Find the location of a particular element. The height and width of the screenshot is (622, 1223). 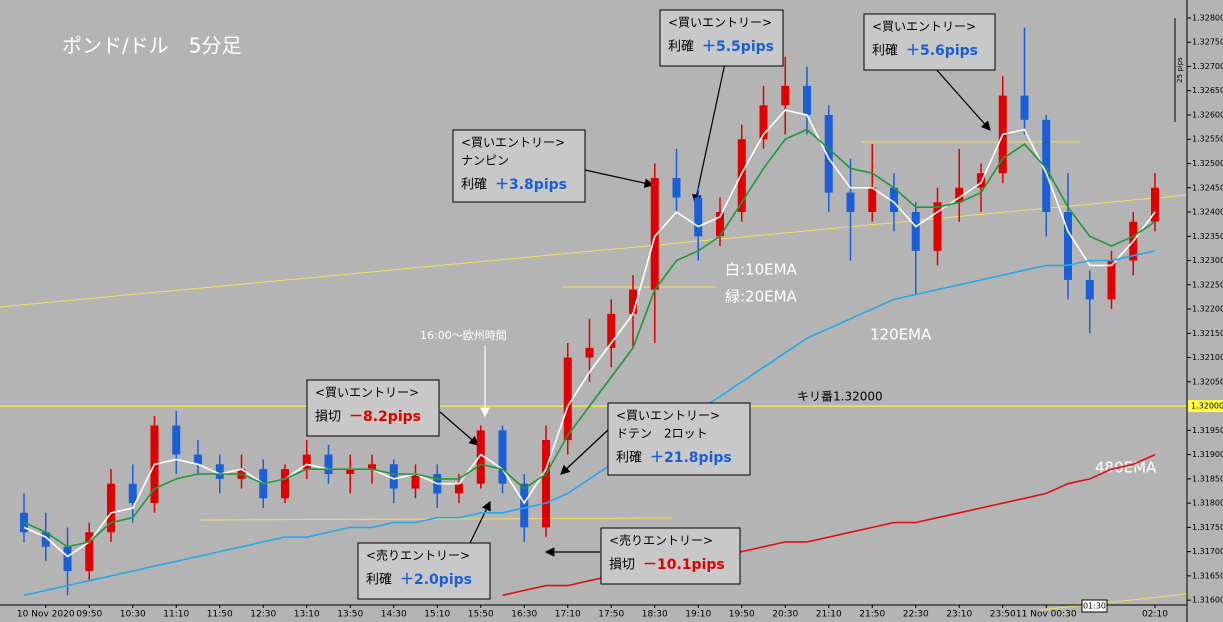

time-marker-box is located at coordinates (1094, 606).